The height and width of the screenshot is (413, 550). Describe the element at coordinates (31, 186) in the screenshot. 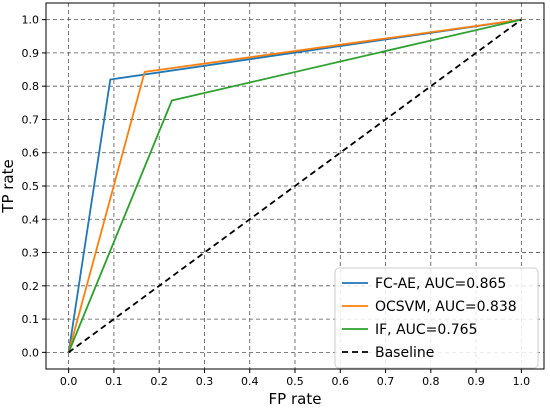

I see `y-tick-label: 0.5` at that location.